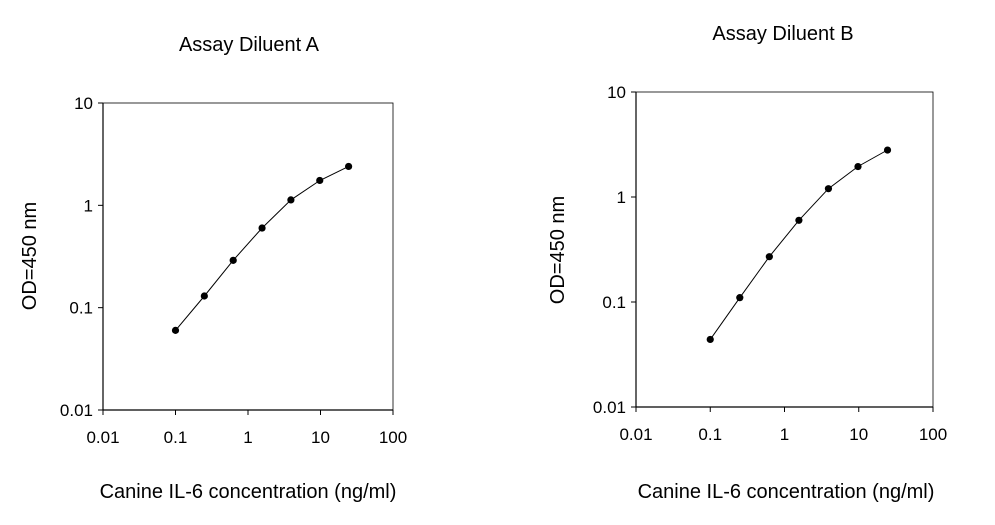 Image resolution: width=995 pixels, height=525 pixels. What do you see at coordinates (249, 45) in the screenshot?
I see `chart-title: Assay Diluent A` at bounding box center [249, 45].